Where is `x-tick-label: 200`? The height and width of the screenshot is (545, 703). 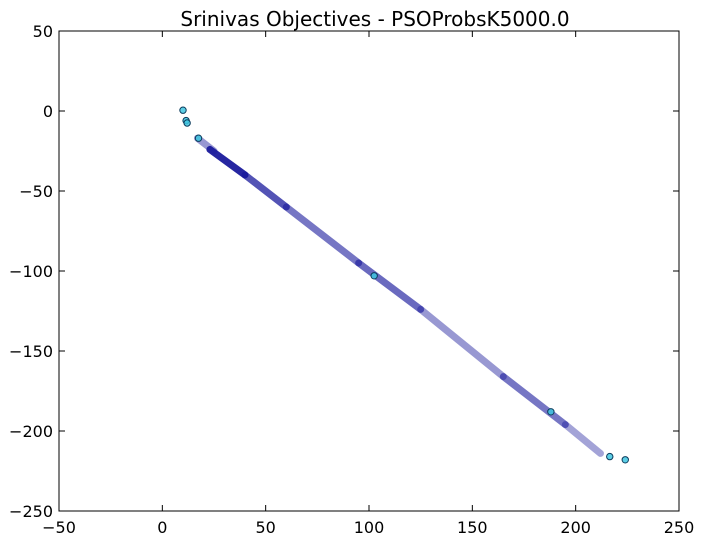 x-tick-label: 200 is located at coordinates (575, 527).